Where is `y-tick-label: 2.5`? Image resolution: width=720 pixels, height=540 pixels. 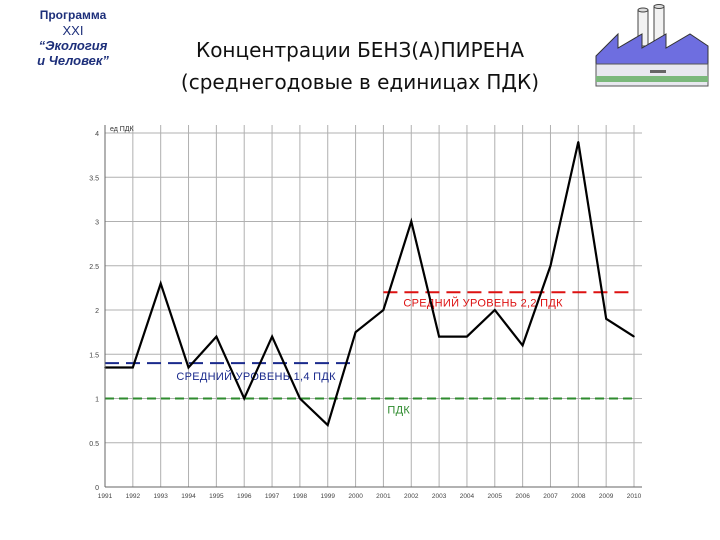
y-tick-label: 2.5 is located at coordinates (94, 267).